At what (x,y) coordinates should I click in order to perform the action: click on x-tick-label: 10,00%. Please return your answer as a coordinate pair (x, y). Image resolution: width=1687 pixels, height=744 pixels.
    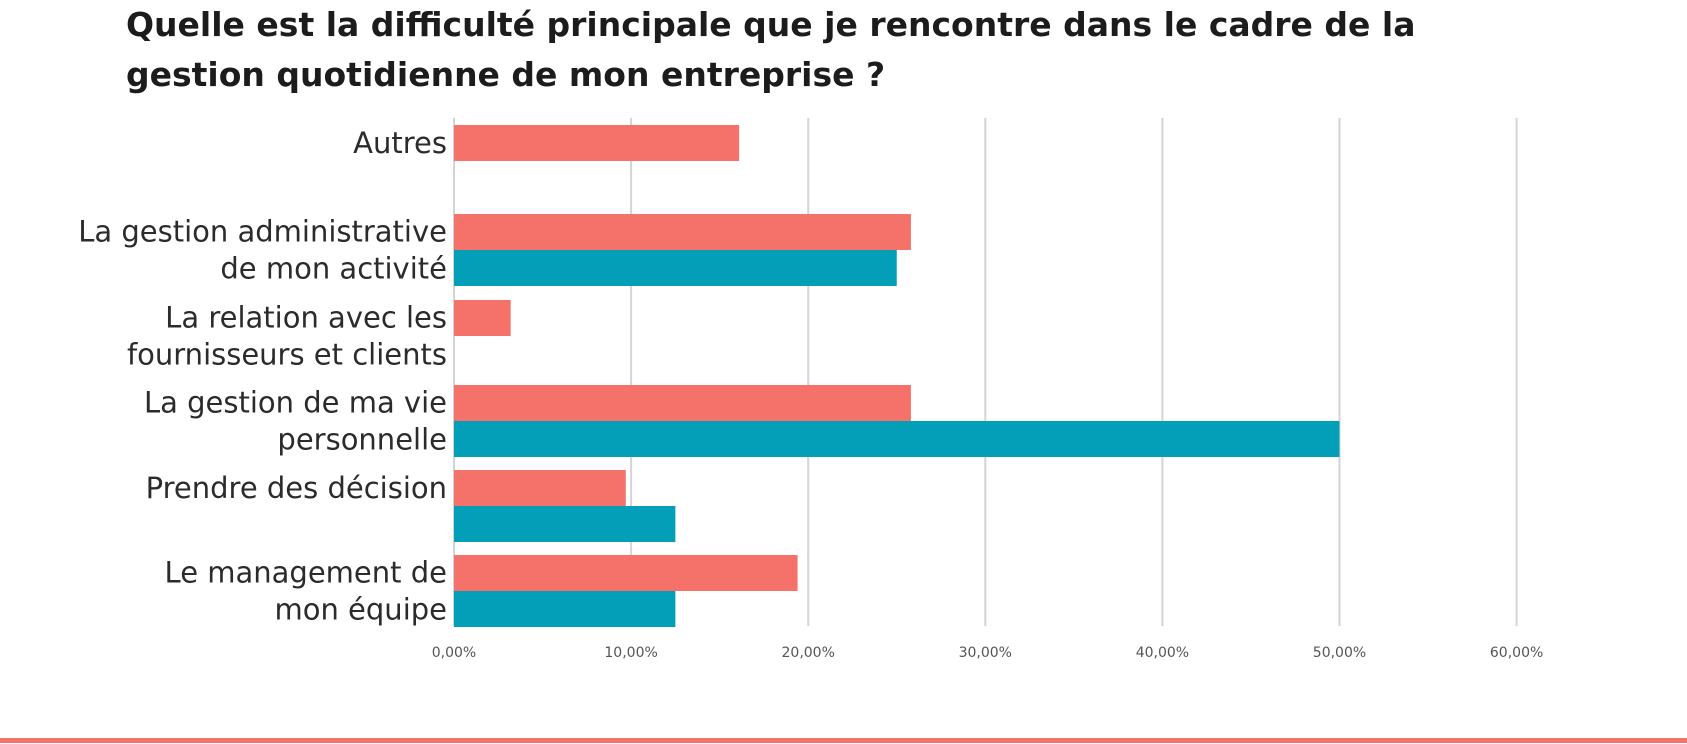
    Looking at the image, I should click on (630, 653).